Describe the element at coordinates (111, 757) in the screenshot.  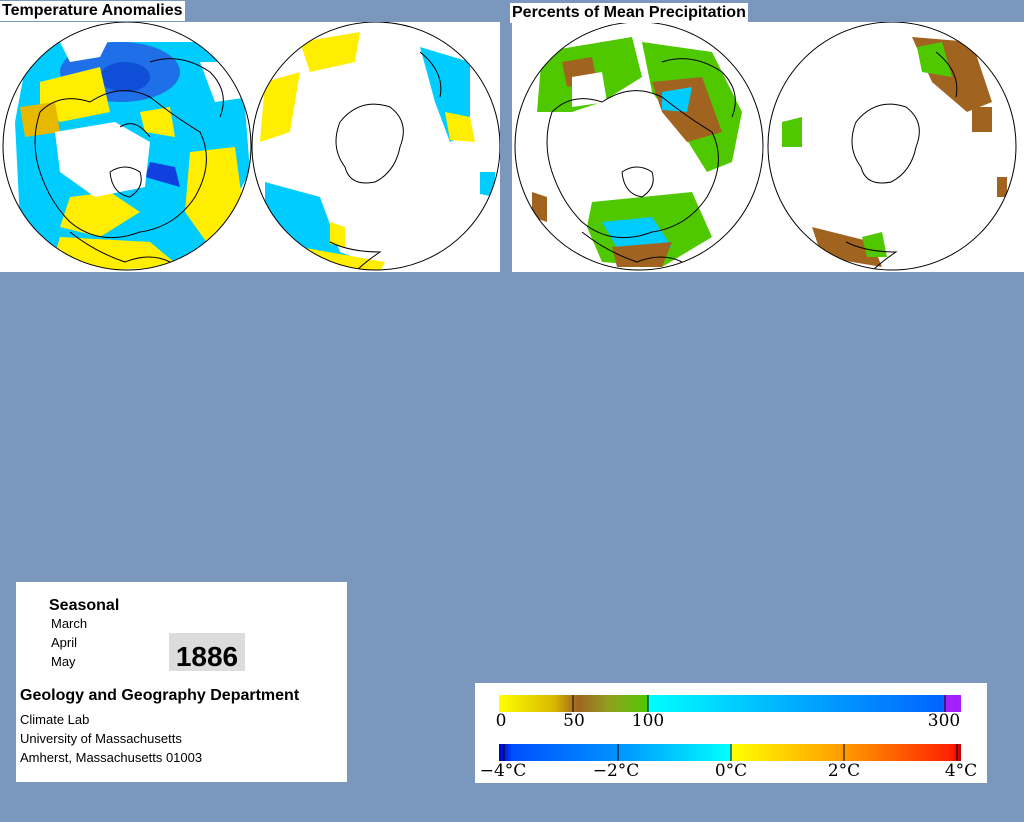
I see `address-line: Amherst, Massachusetts 01003` at that location.